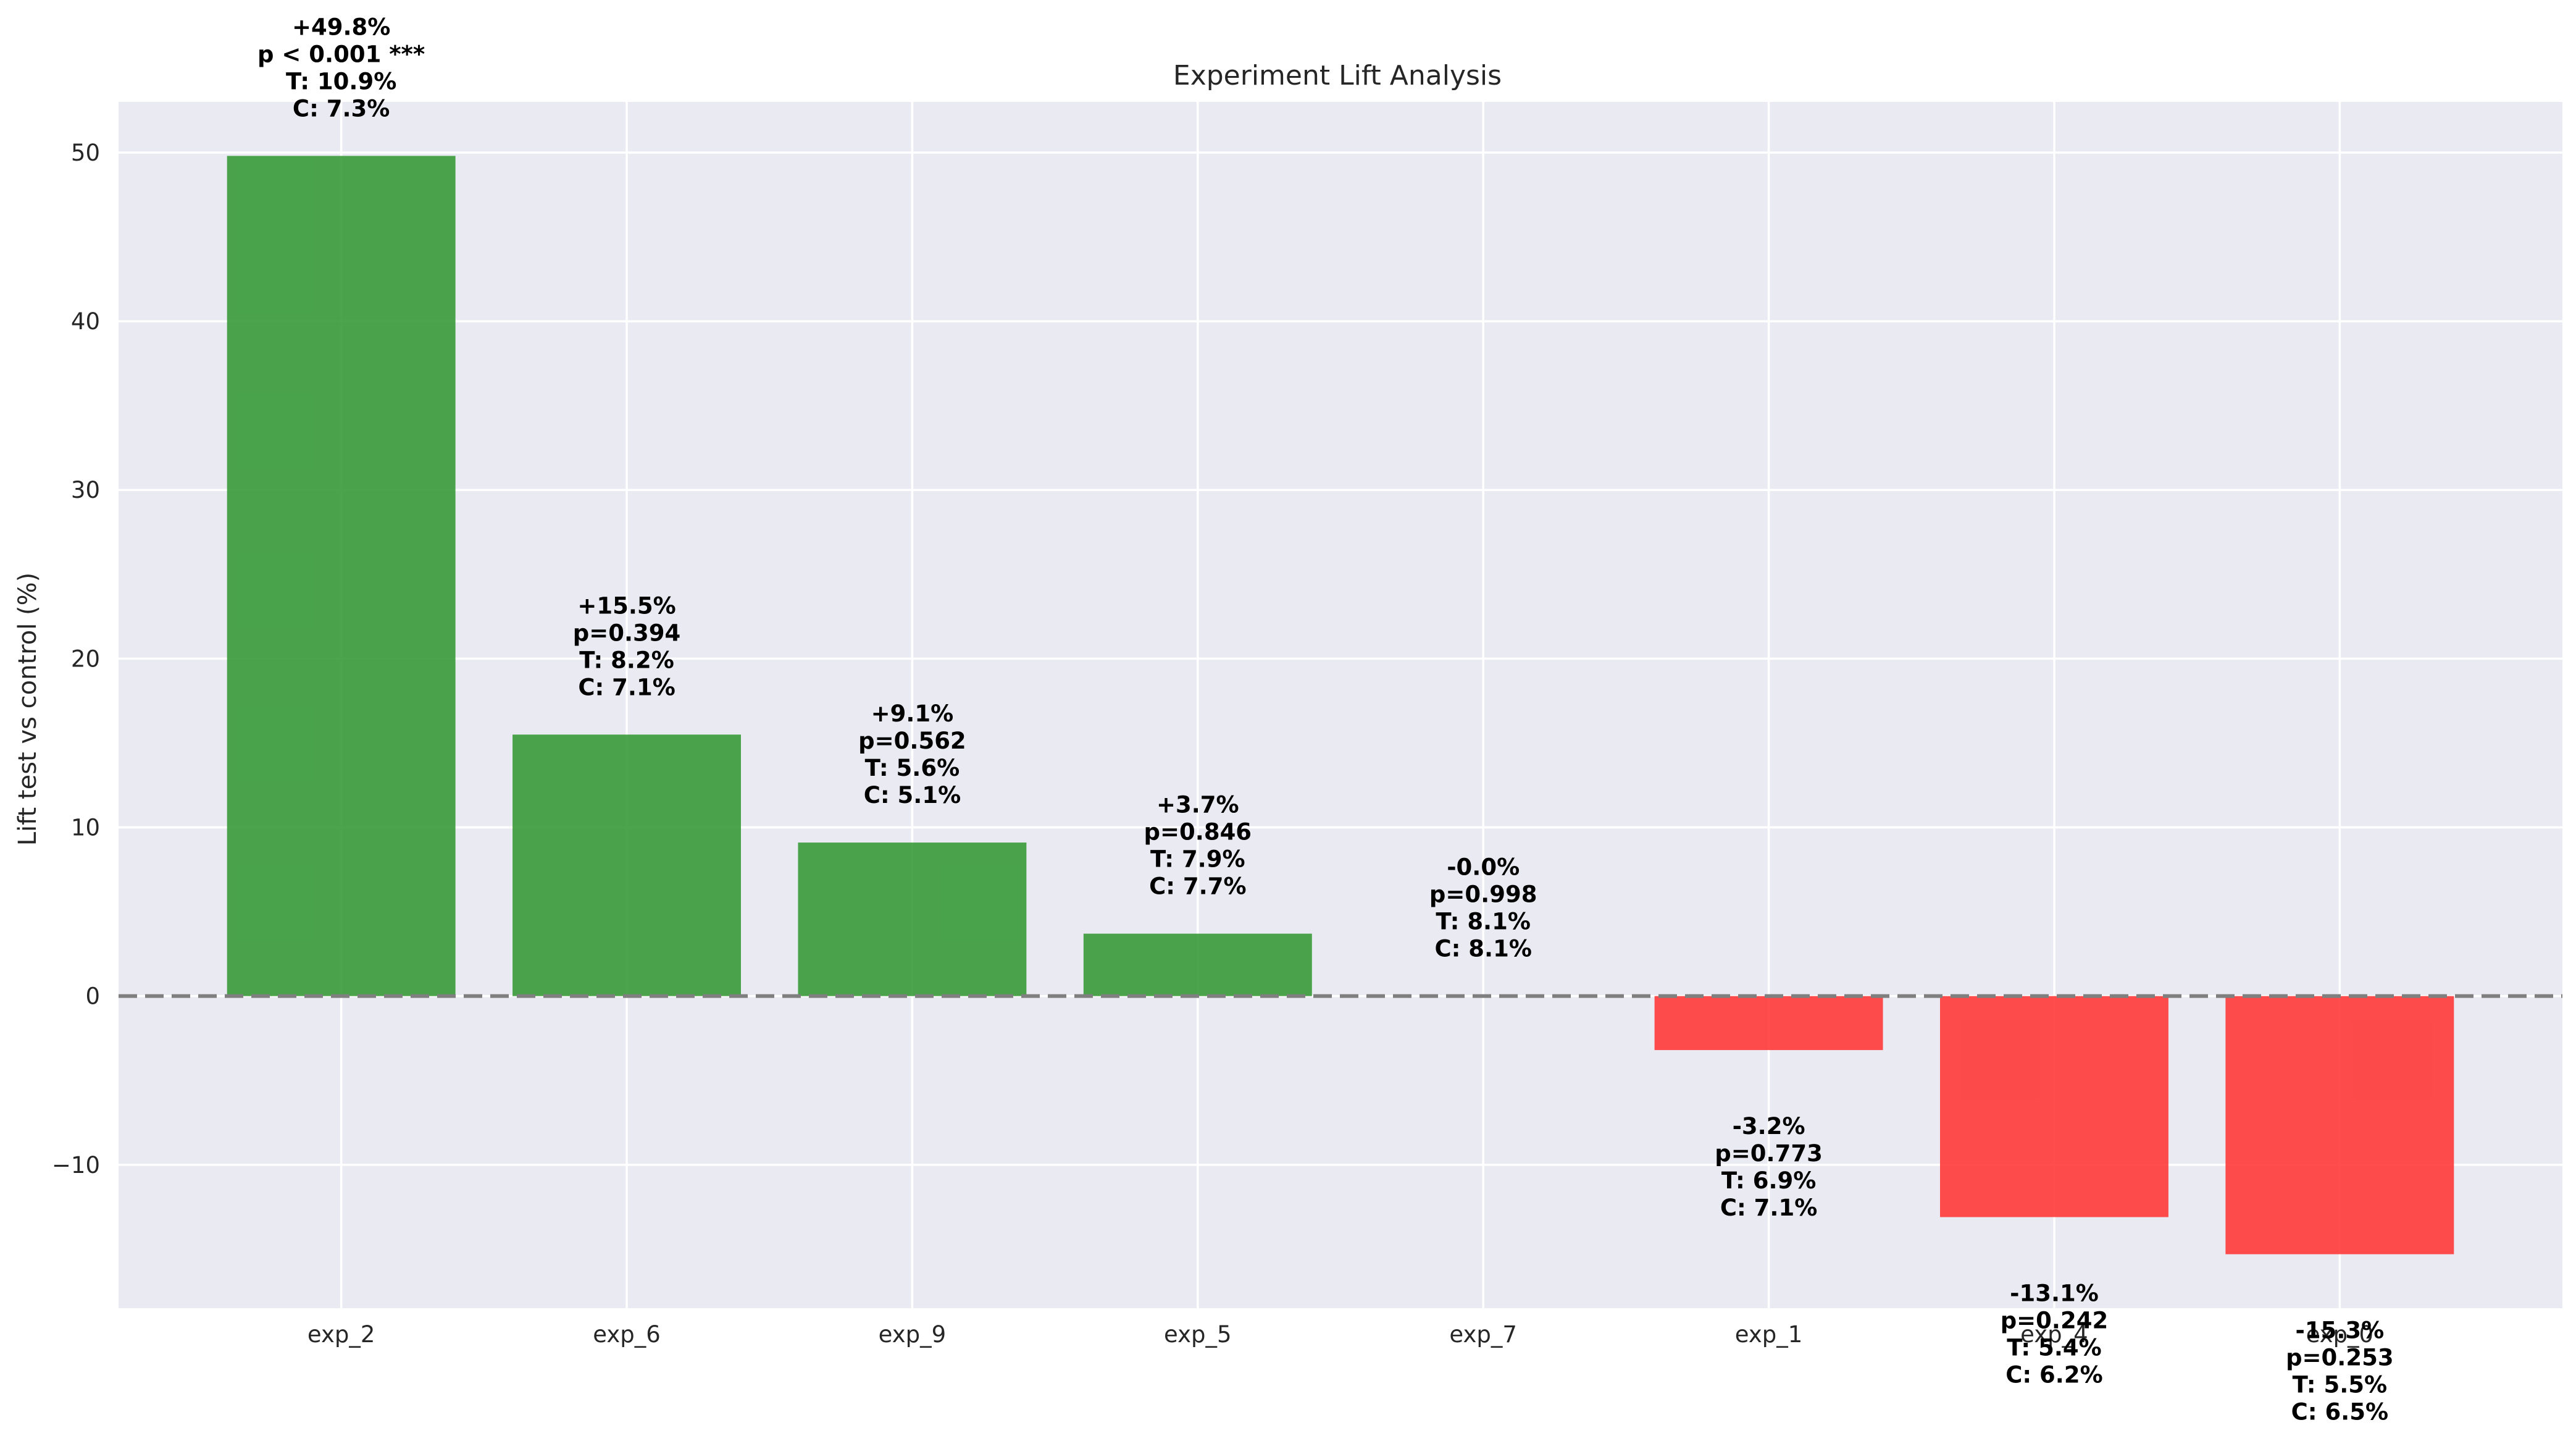 The image size is (2576, 1441). I want to click on annotation-line: C: 6.5%, so click(2339, 1412).